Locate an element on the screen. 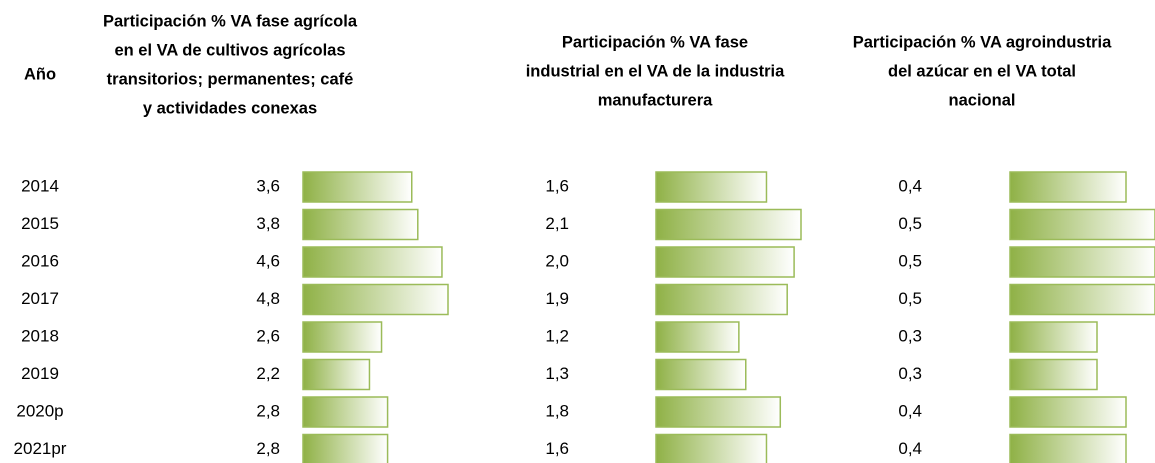  value-label: 1,3 is located at coordinates (557, 373).